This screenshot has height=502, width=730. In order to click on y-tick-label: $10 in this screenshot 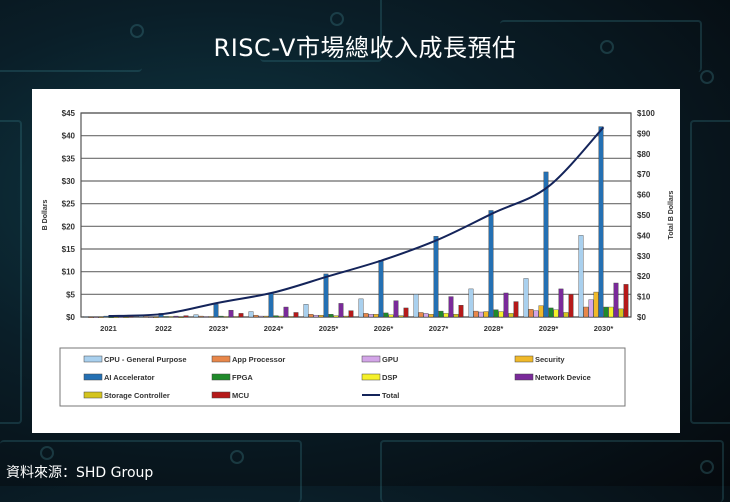, I will do `click(69, 272)`.